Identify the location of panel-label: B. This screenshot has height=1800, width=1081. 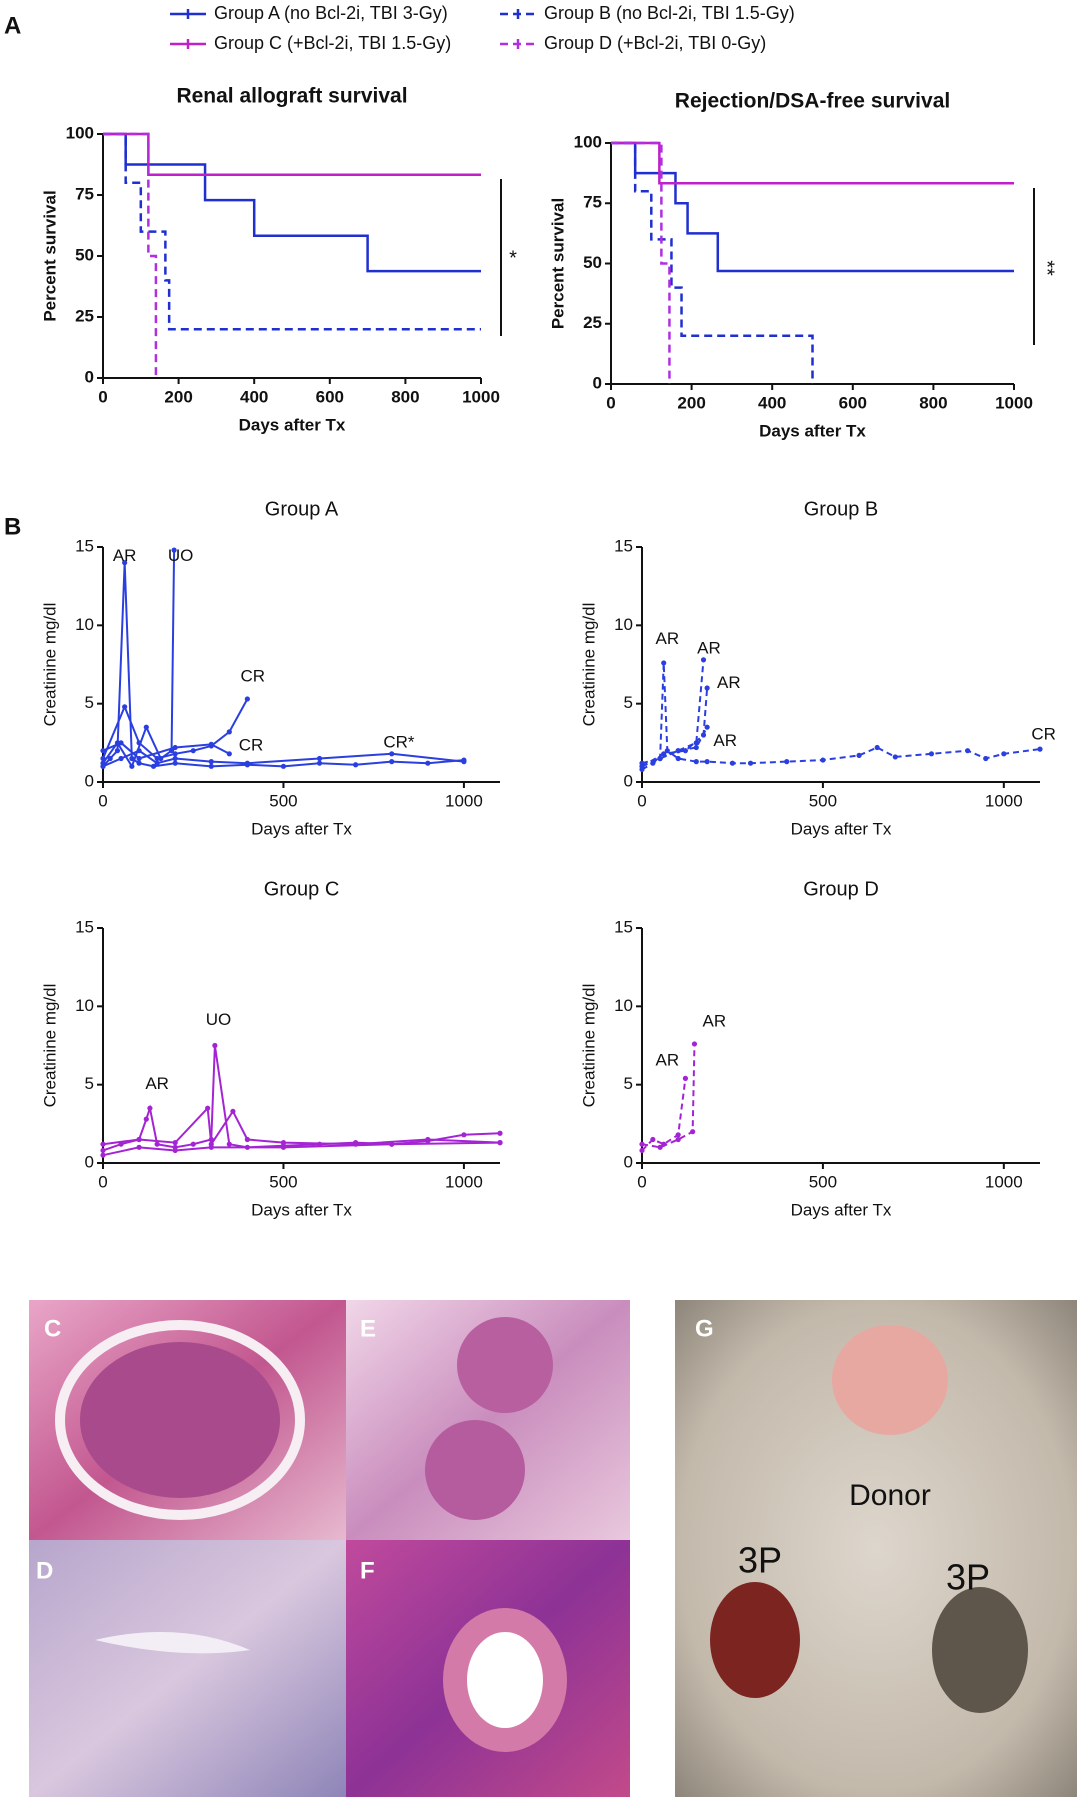
(12, 526).